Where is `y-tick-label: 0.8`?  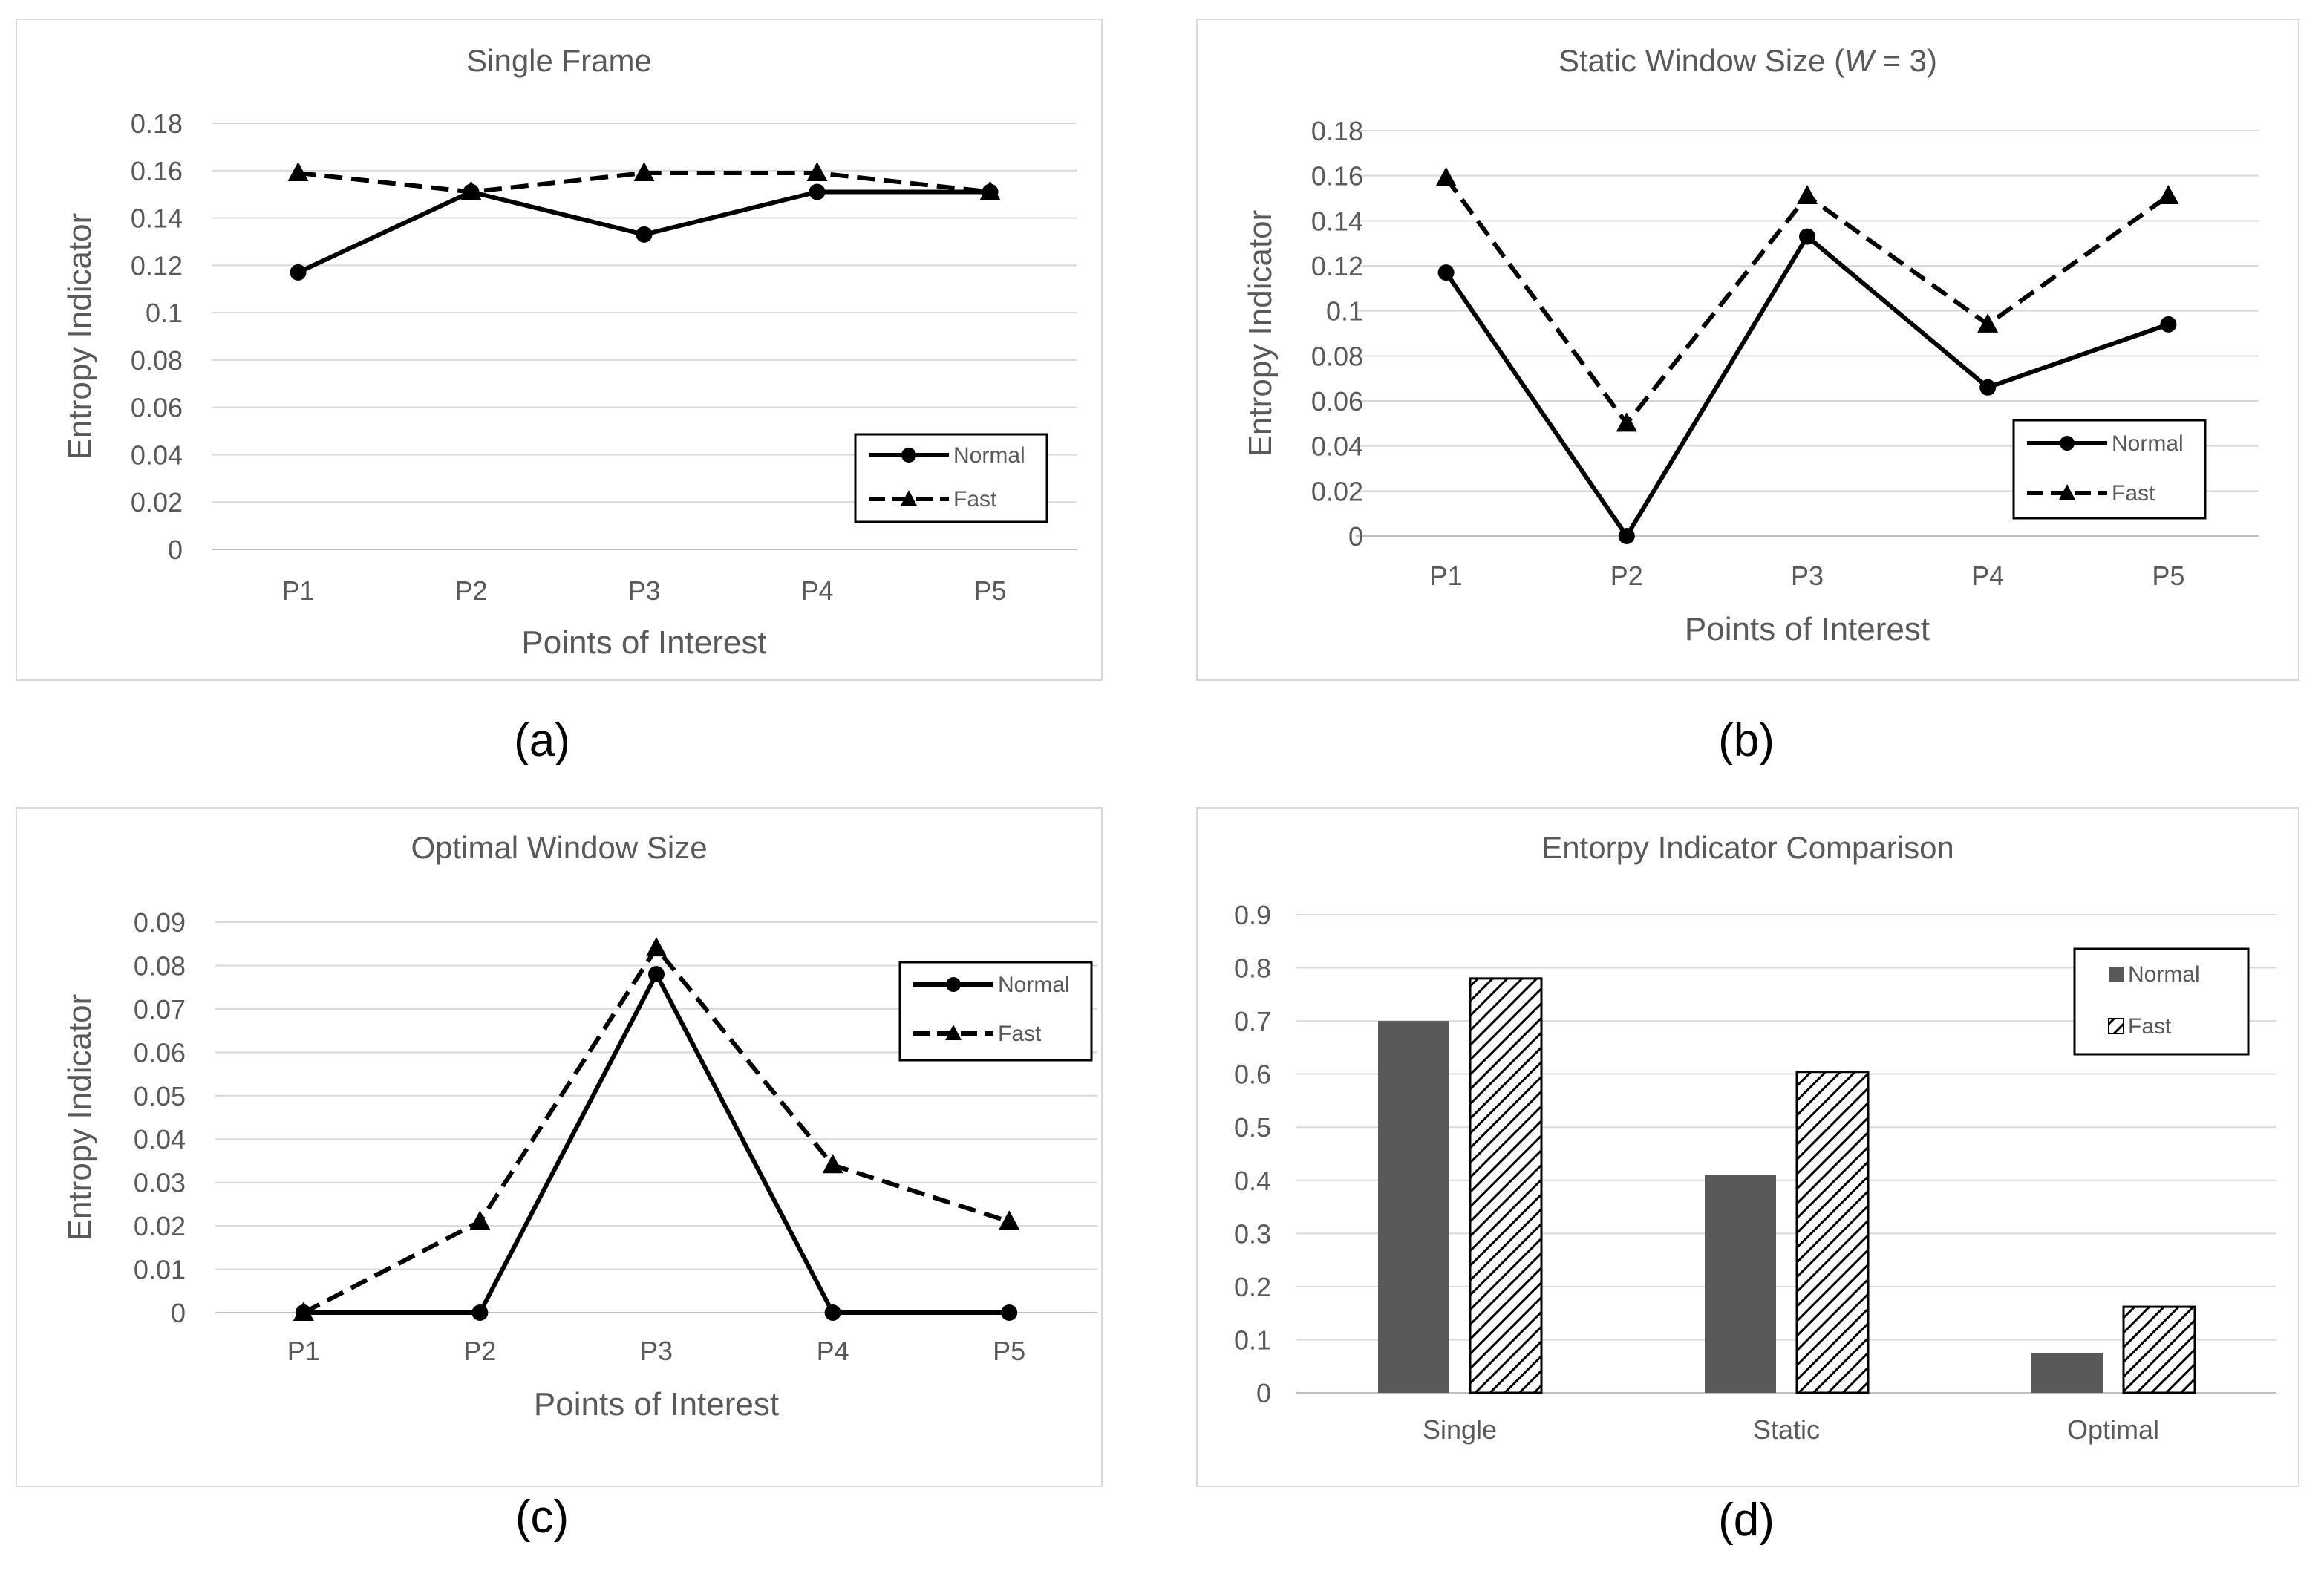
y-tick-label: 0.8 is located at coordinates (1252, 968).